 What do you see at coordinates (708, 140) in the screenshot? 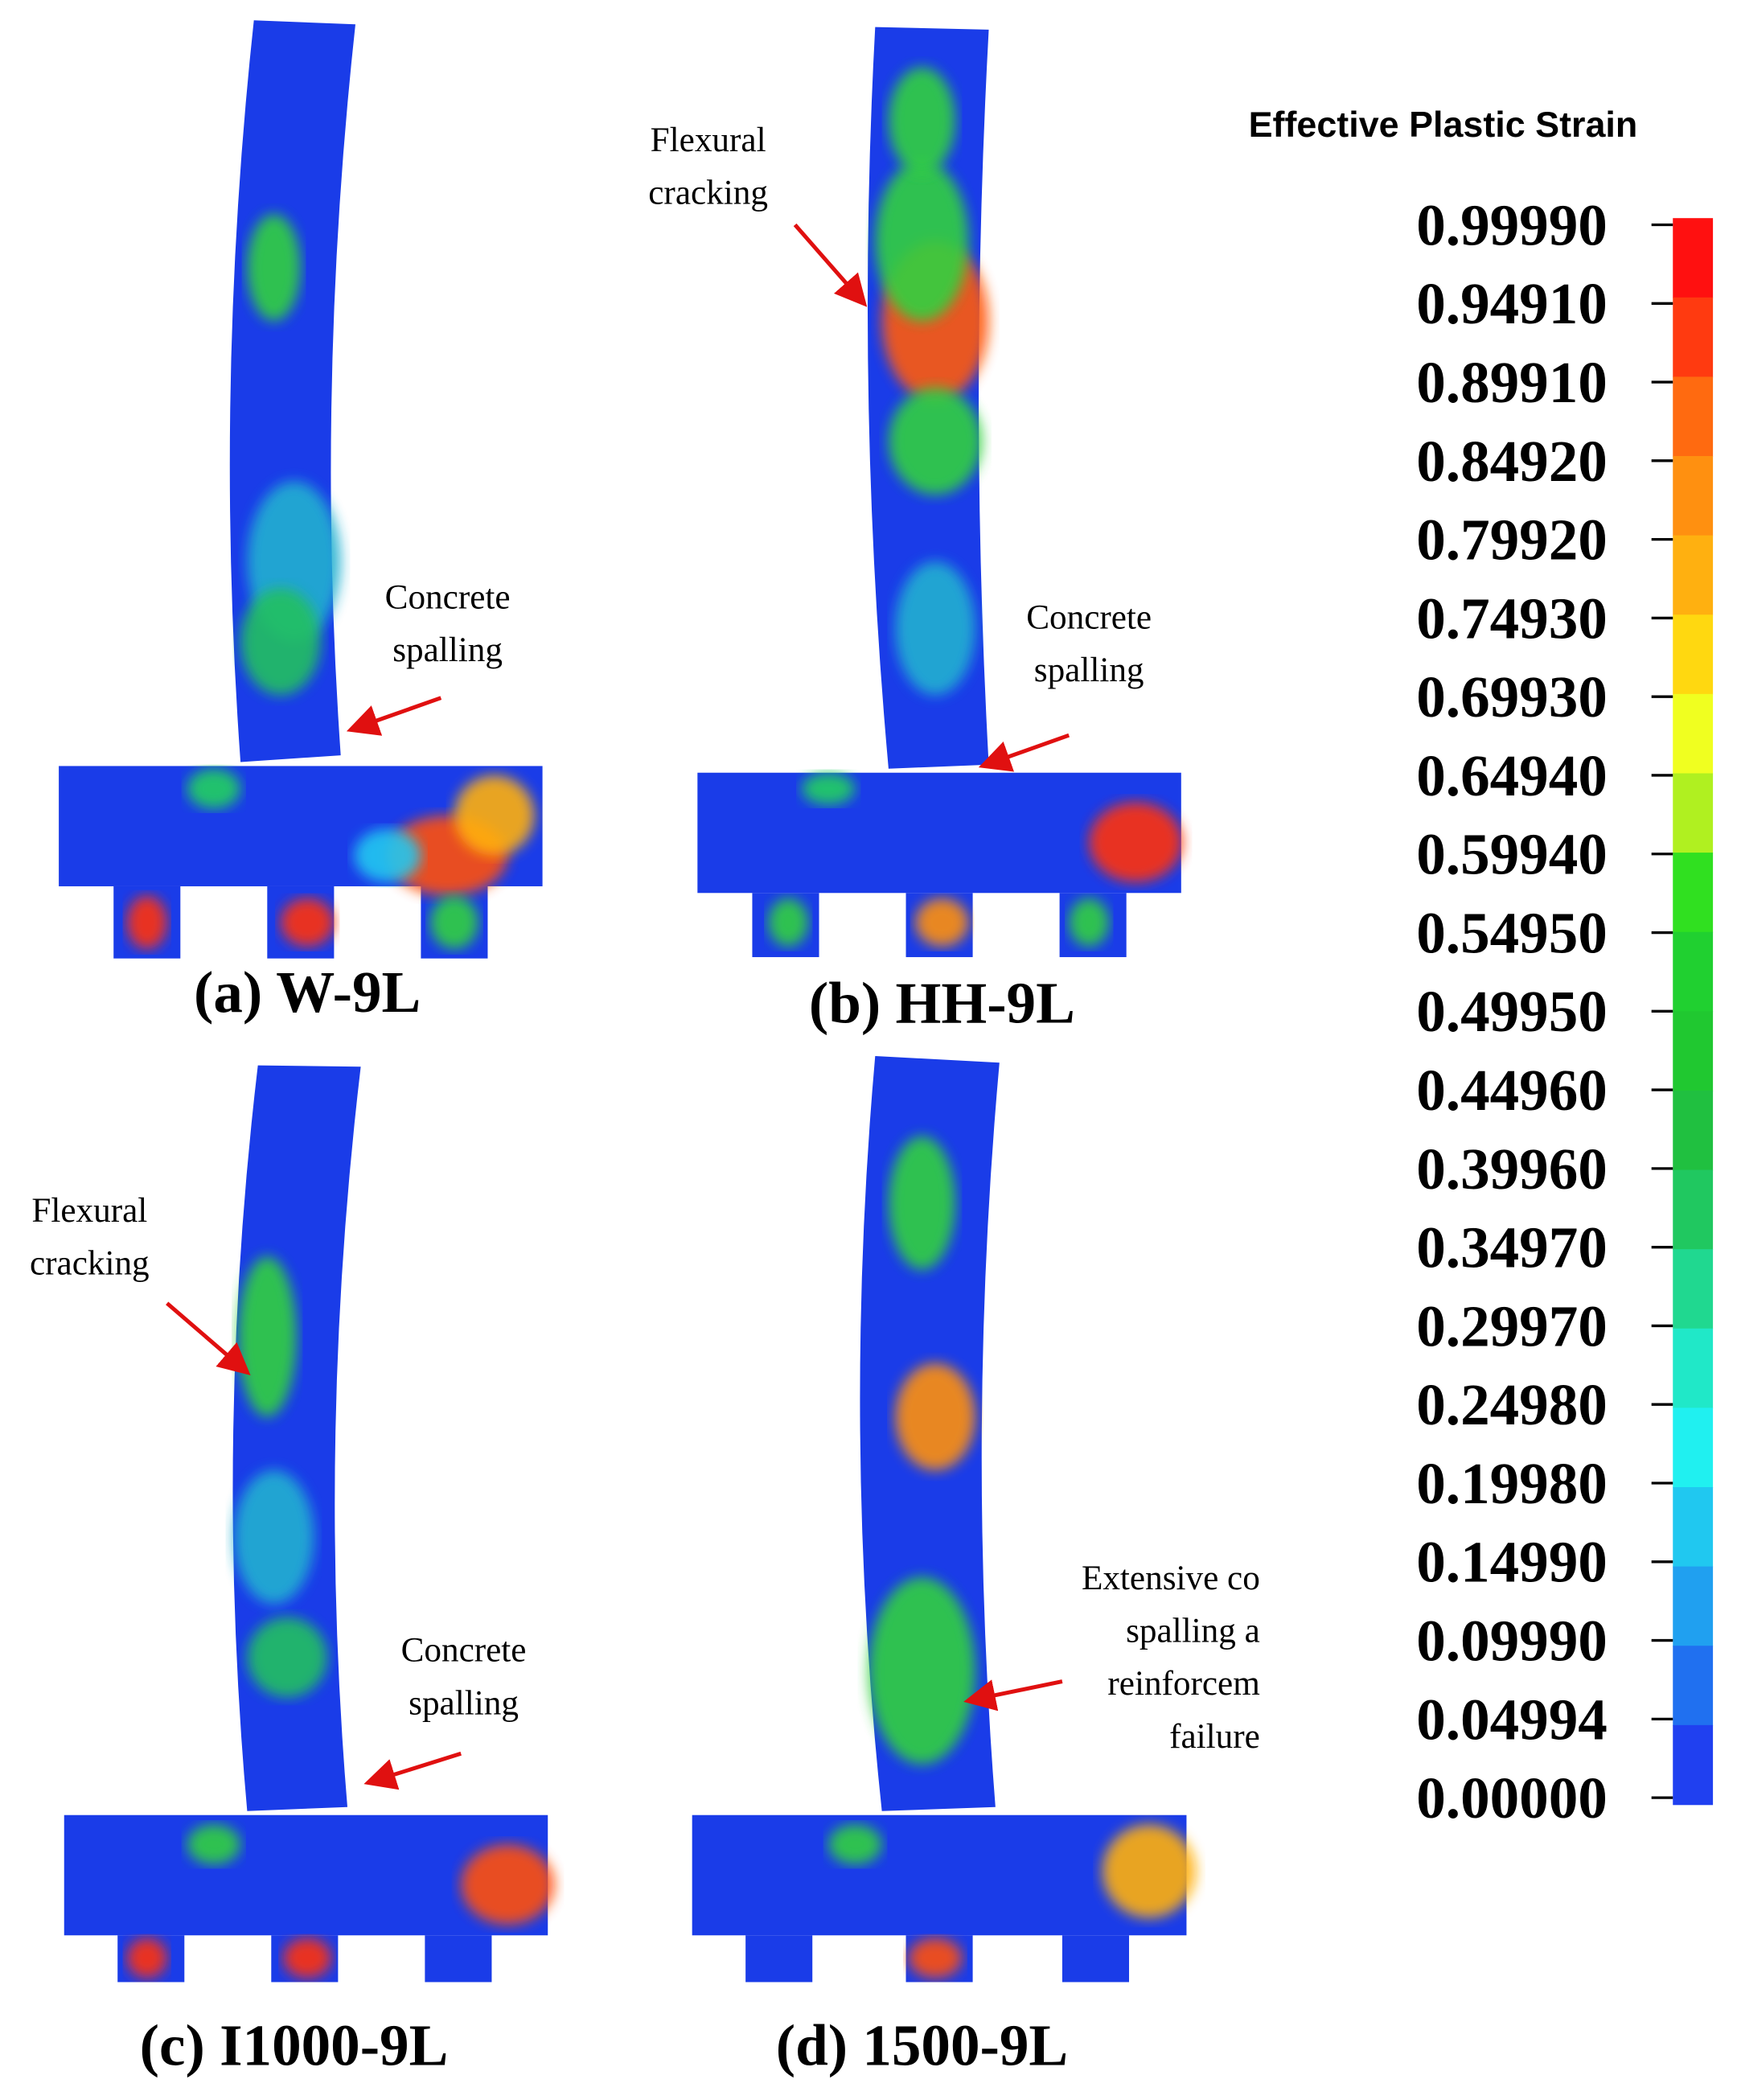
I see `annotation-text: Flexural` at bounding box center [708, 140].